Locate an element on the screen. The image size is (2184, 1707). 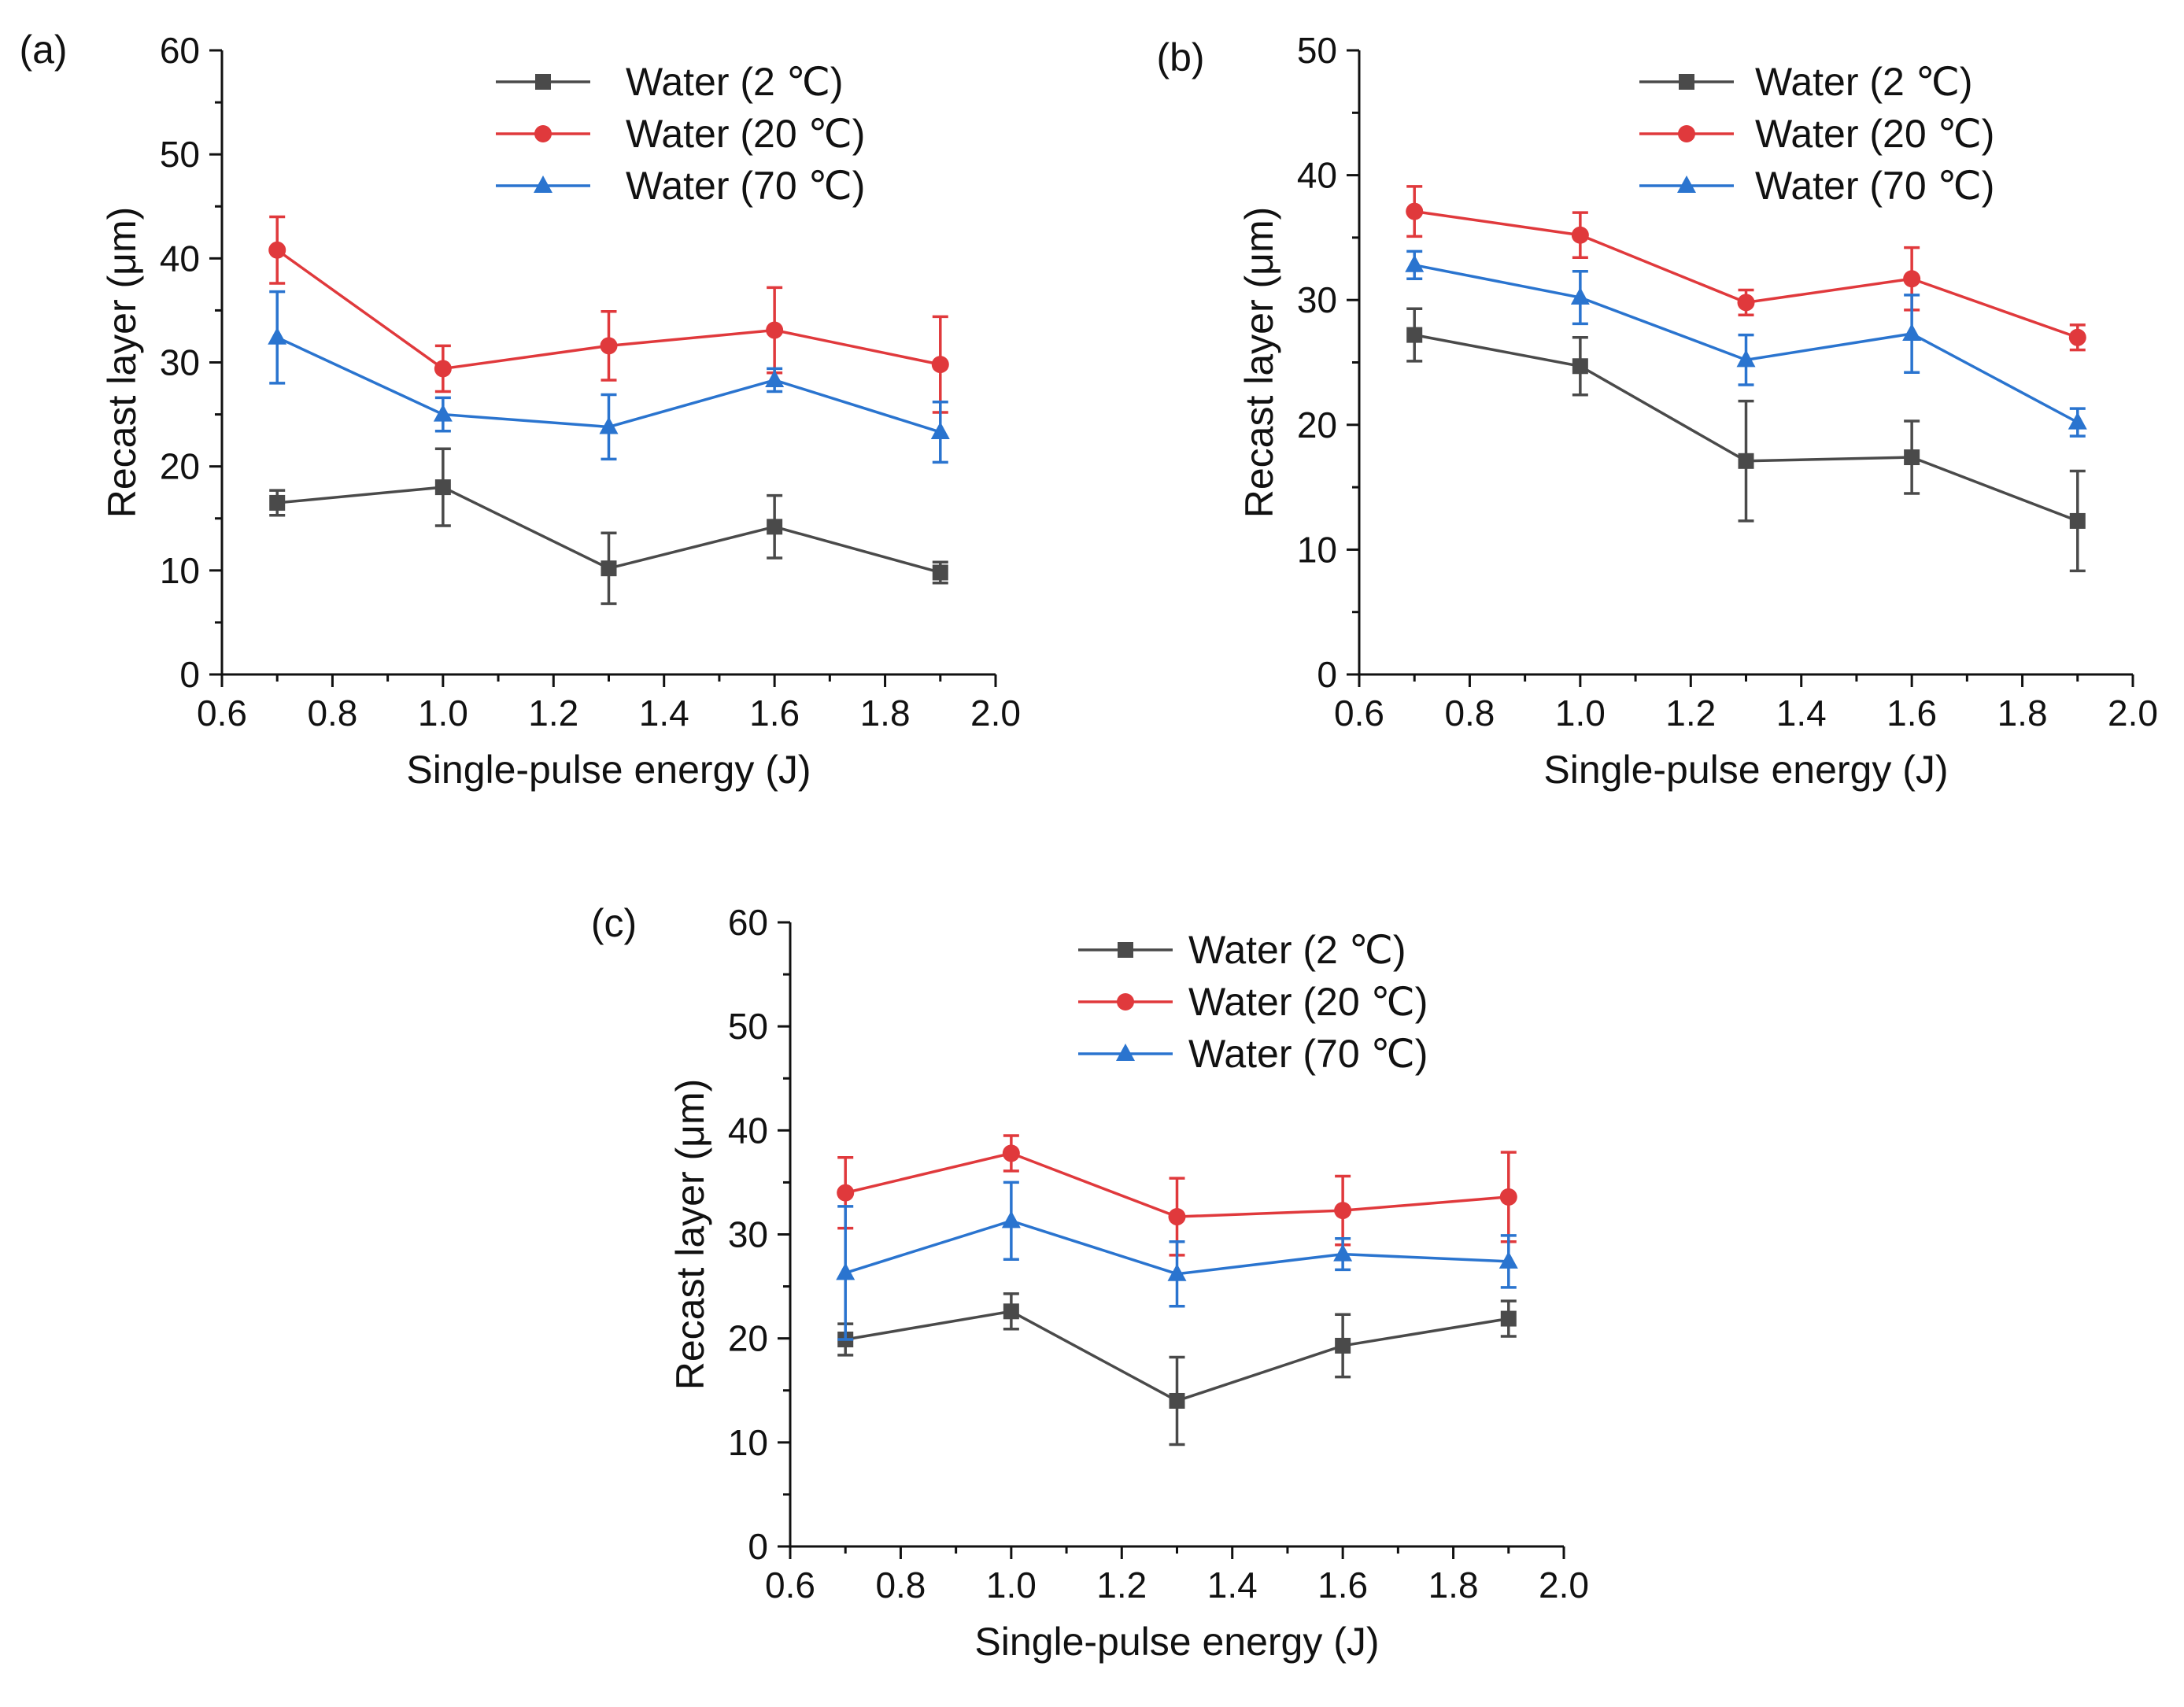
y-tick-label: 30 is located at coordinates (180, 362).